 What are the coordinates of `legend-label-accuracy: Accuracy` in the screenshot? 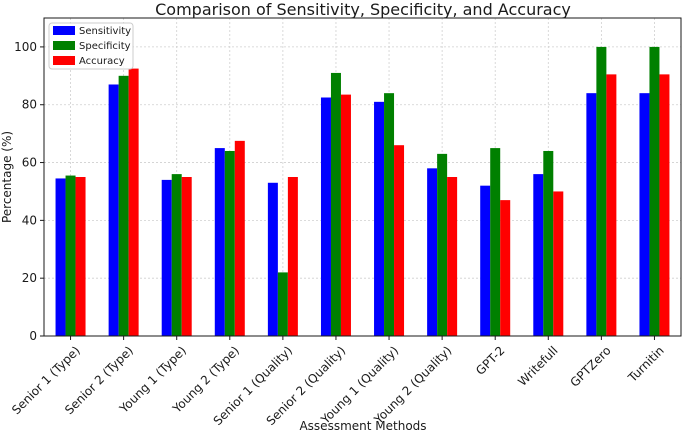 It's located at (102, 61).